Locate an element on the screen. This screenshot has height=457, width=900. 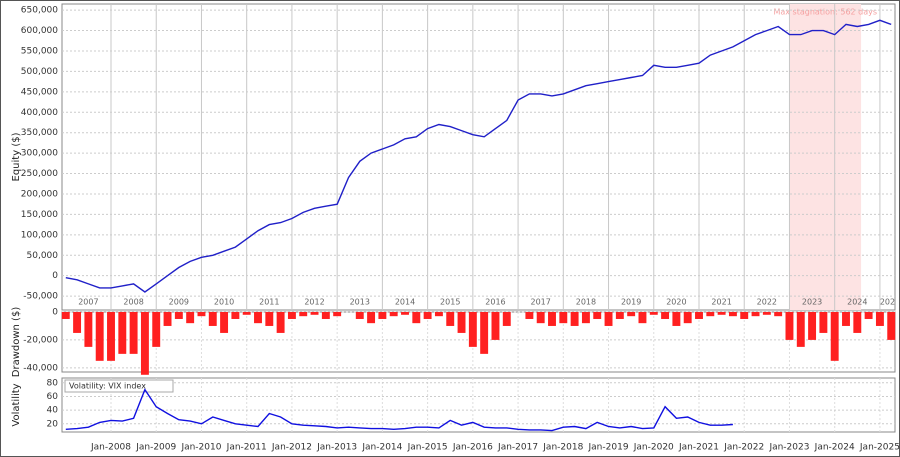
x-tick-label: Jan-2018 is located at coordinates (562, 448).